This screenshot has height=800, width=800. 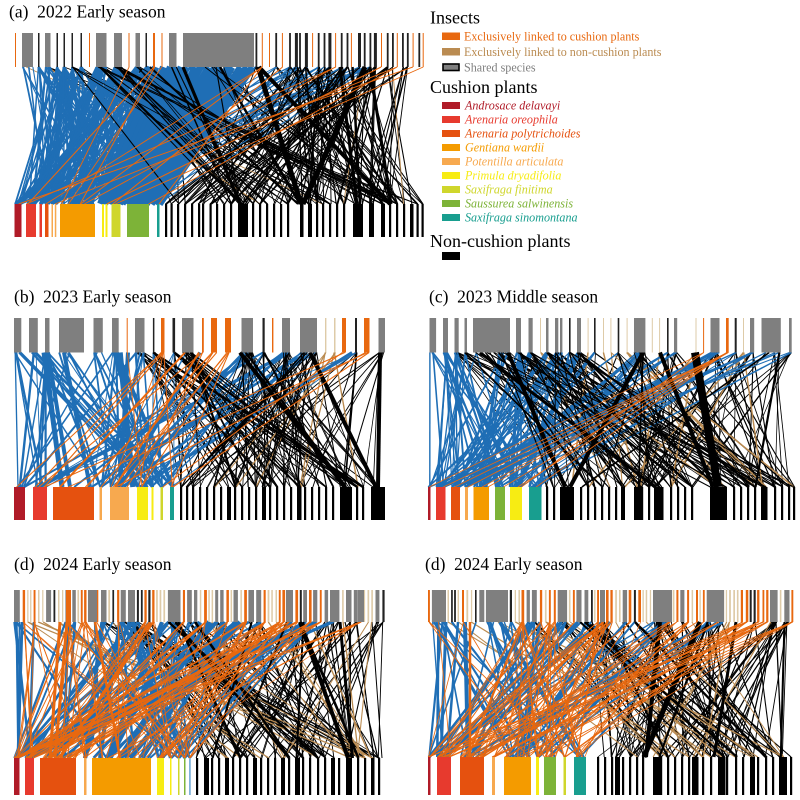 I want to click on svg-text: Insects, so click(x=455, y=18).